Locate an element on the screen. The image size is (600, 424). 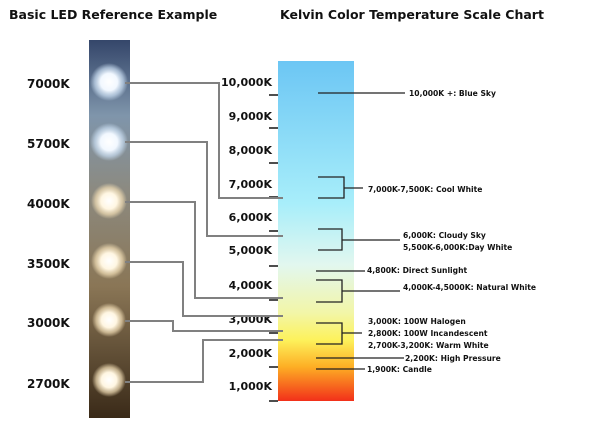
scale-label: 4,000K is located at coordinates (251, 285).